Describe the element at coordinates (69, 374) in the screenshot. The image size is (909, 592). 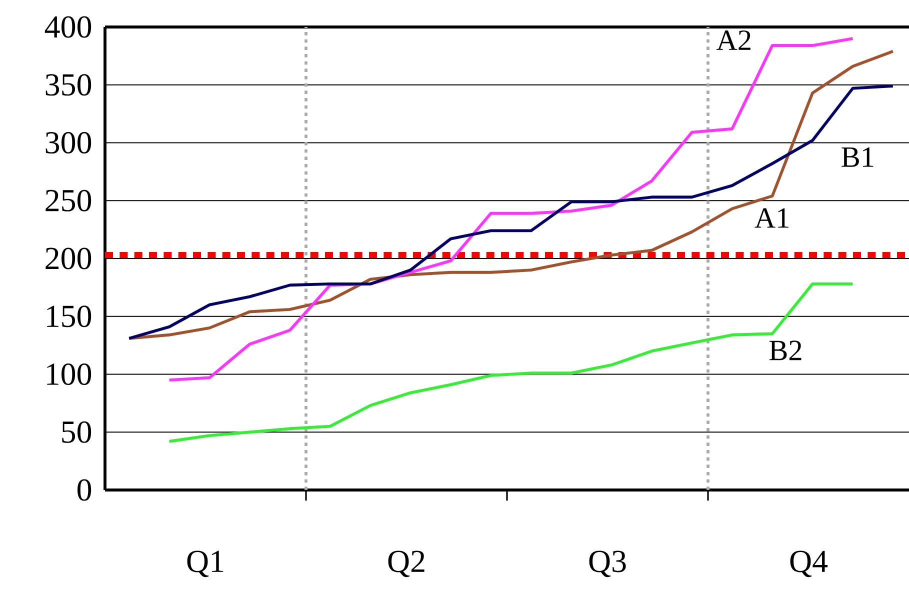
I see `y-tick-label: 100` at that location.